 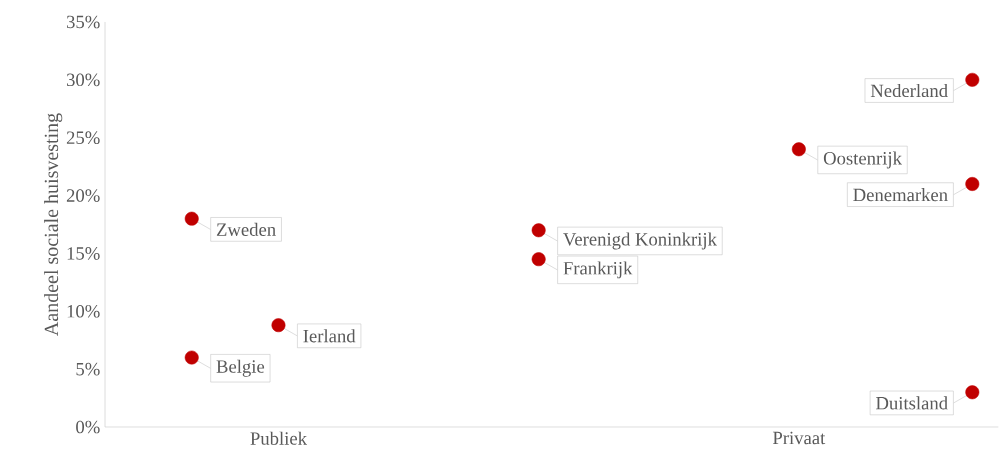 What do you see at coordinates (240, 368) in the screenshot?
I see `series-label: Belgie` at bounding box center [240, 368].